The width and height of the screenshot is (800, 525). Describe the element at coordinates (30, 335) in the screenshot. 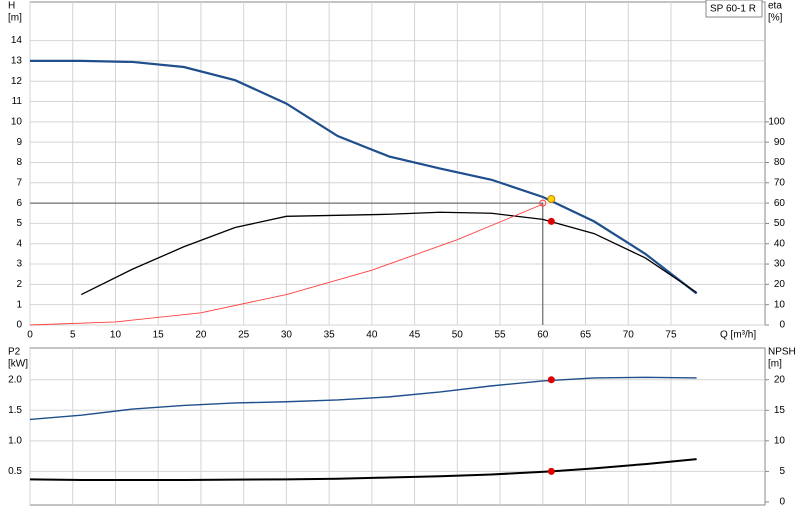

I see `x-tick-label: 0` at that location.